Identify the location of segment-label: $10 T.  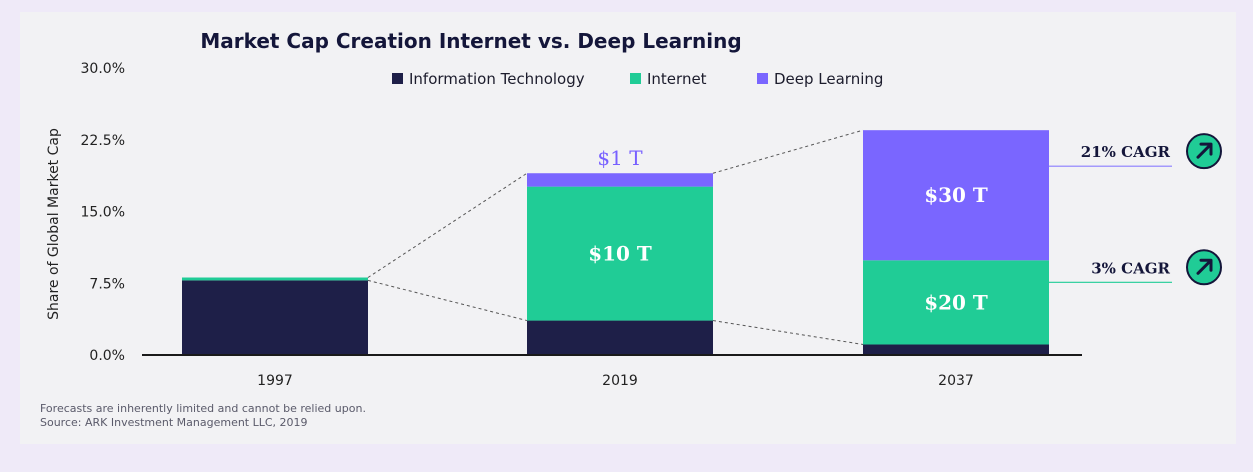
(620, 254).